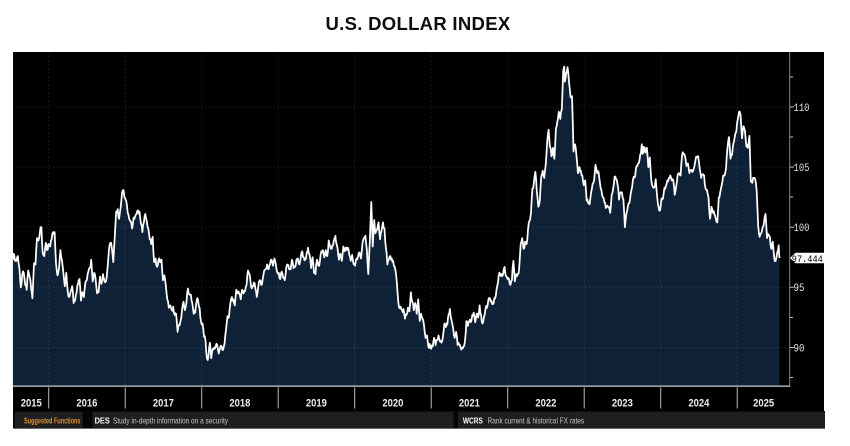 Image resolution: width=850 pixels, height=446 pixels. I want to click on svg-text: WCRS, so click(473, 421).